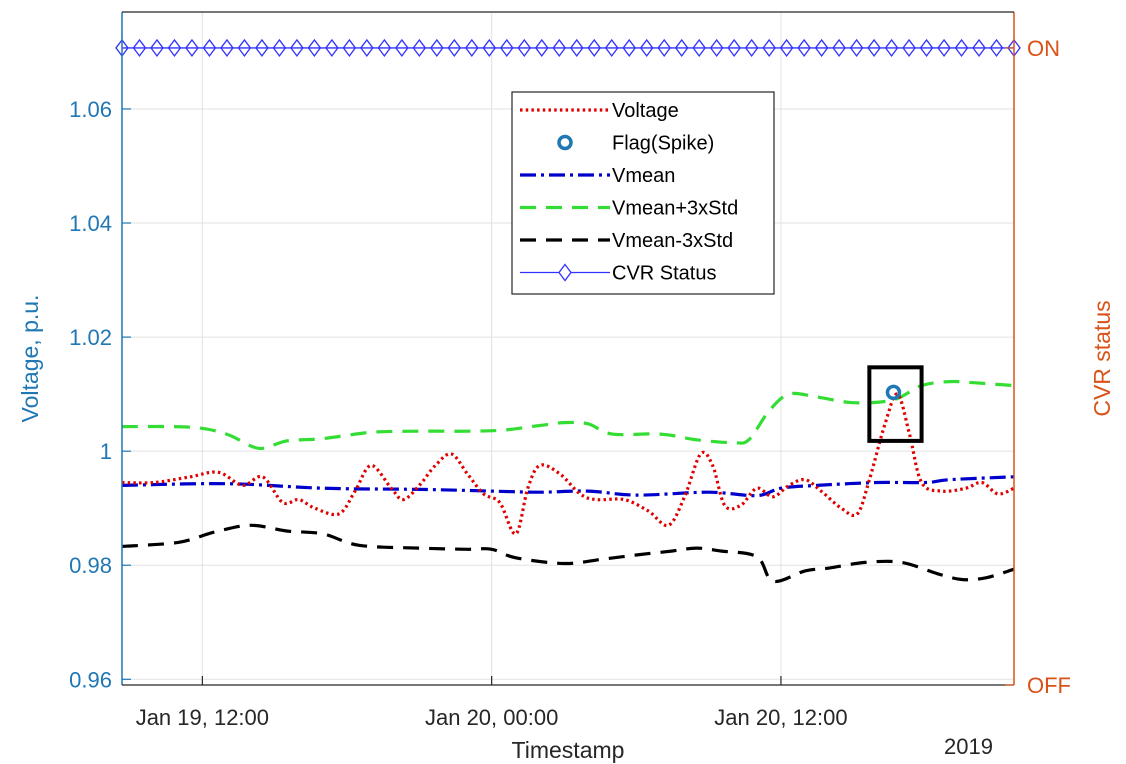 This screenshot has width=1126, height=764. What do you see at coordinates (645, 111) in the screenshot?
I see `legend-label-voltage: Voltage` at bounding box center [645, 111].